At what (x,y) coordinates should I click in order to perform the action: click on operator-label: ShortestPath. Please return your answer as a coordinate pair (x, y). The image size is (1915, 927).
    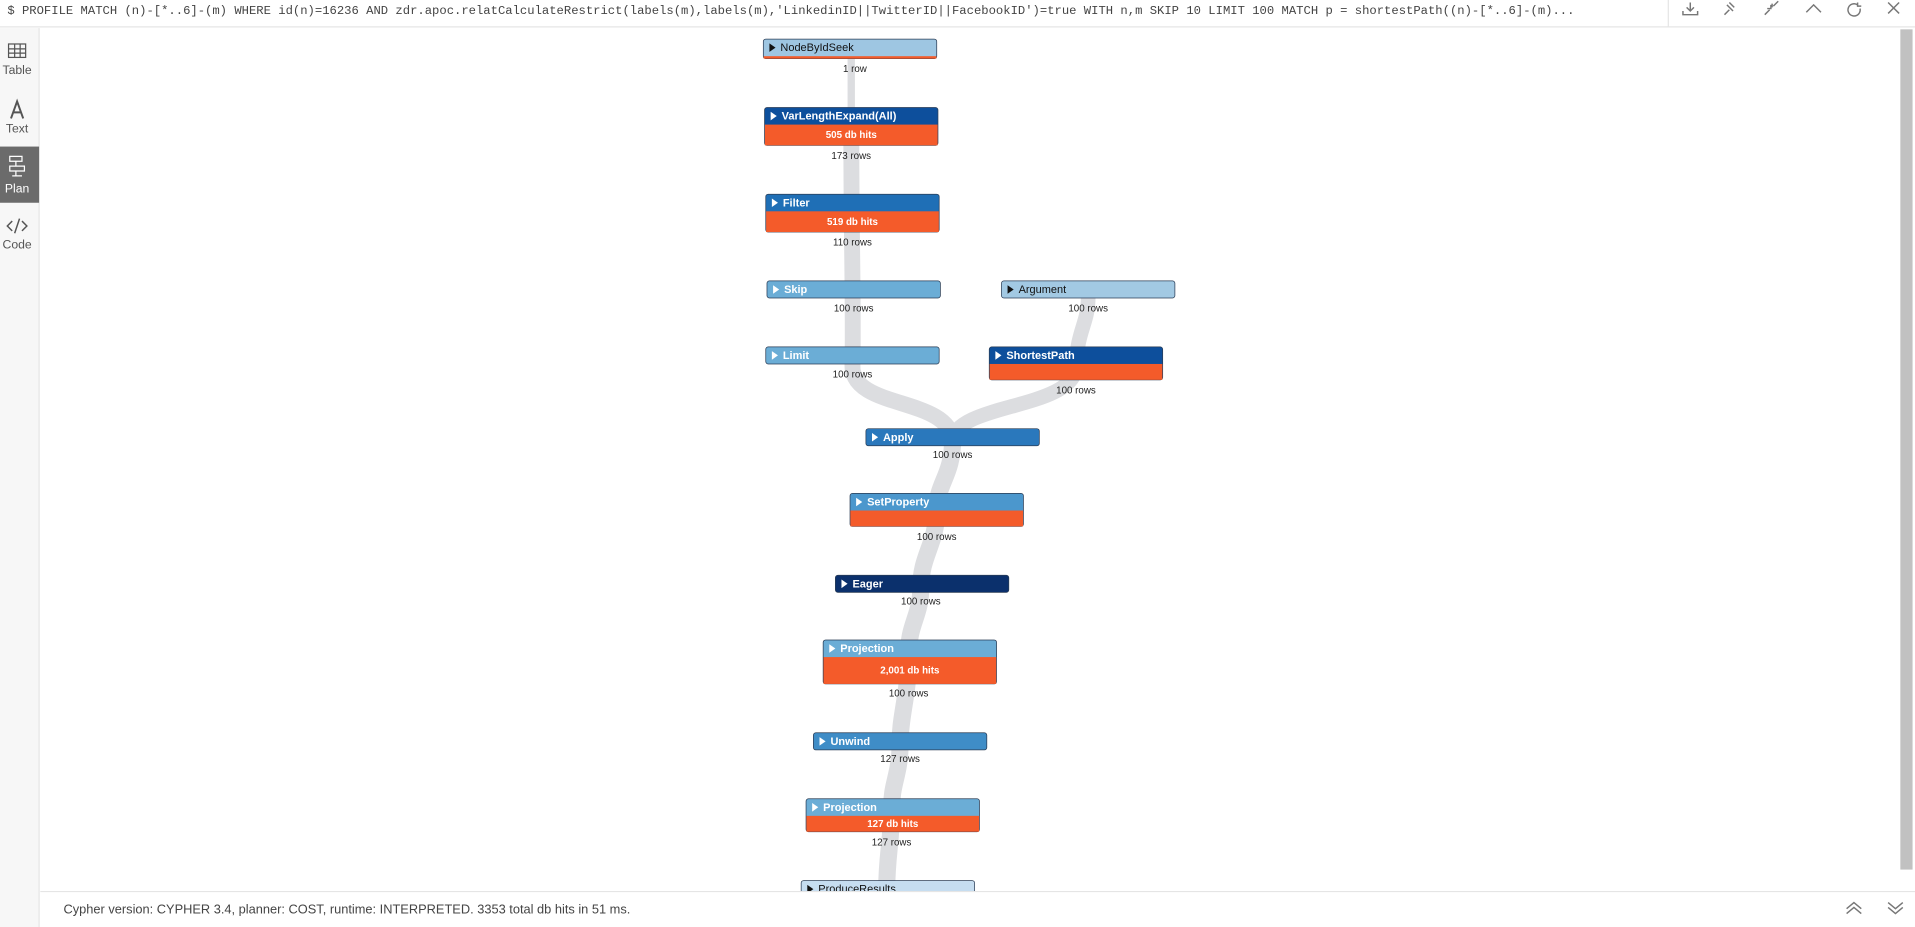
    Looking at the image, I should click on (1040, 356).